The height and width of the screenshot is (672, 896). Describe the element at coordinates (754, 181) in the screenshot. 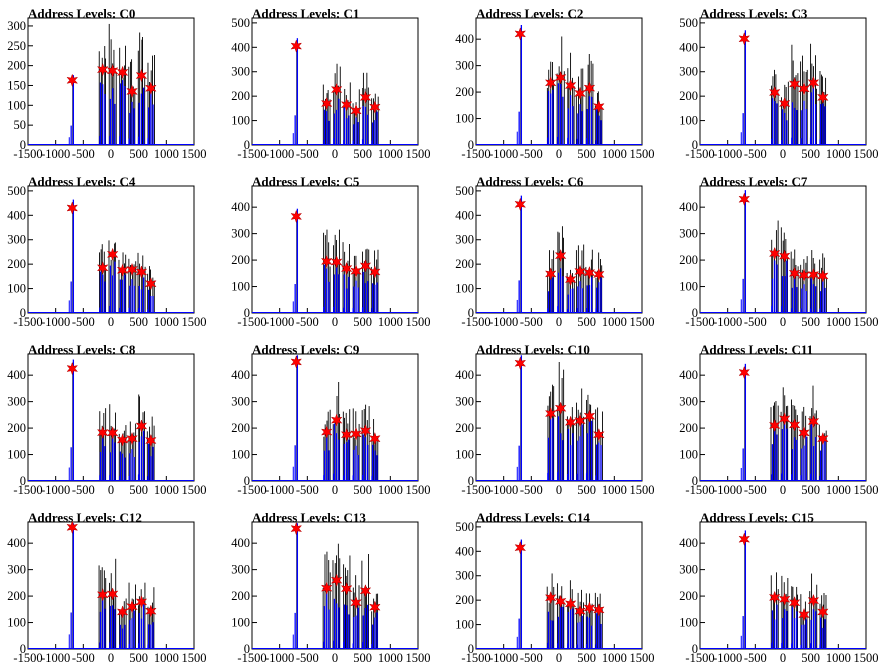

I see `chart-title: Address Levels: C7` at that location.